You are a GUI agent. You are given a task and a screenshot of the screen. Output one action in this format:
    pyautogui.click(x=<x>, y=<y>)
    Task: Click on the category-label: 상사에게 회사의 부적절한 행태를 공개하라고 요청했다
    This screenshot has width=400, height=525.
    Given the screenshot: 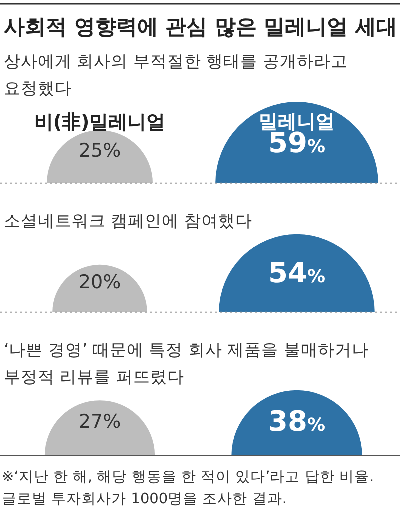 What is the action you would take?
    pyautogui.click(x=176, y=75)
    